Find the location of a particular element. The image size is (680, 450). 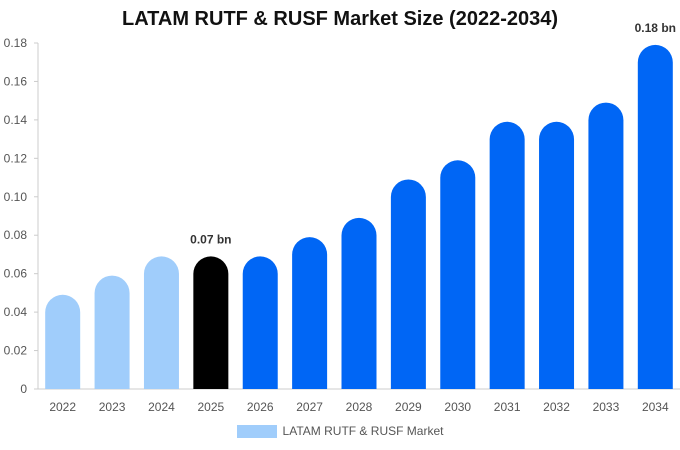

x-tick-label: 2030 is located at coordinates (457, 407).